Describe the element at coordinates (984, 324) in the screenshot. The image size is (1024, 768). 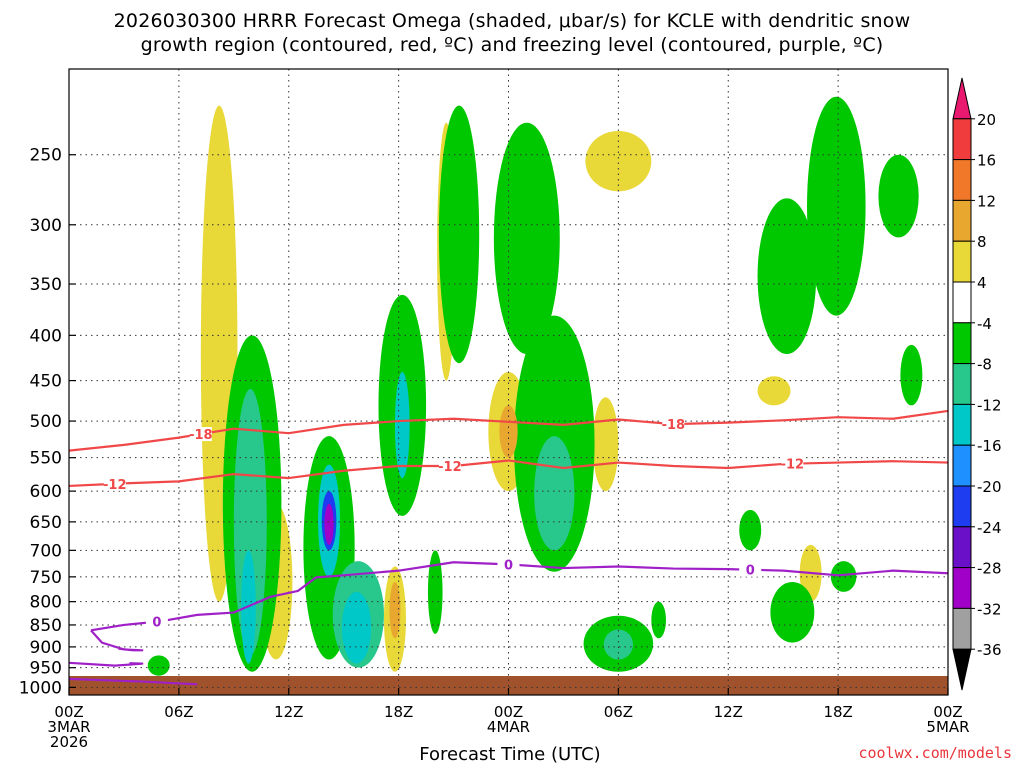
I see `colorbar-label: -4` at that location.